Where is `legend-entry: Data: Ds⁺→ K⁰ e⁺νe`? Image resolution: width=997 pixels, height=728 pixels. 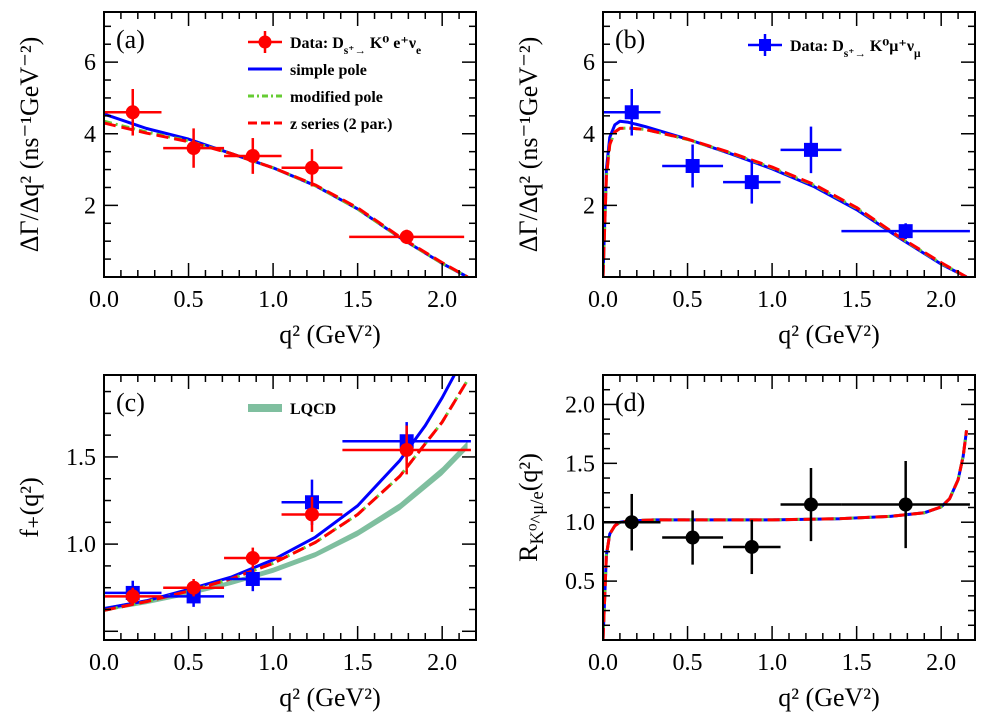 legend-entry: Data: Ds⁺→ K⁰ e⁺νe is located at coordinates (334, 44).